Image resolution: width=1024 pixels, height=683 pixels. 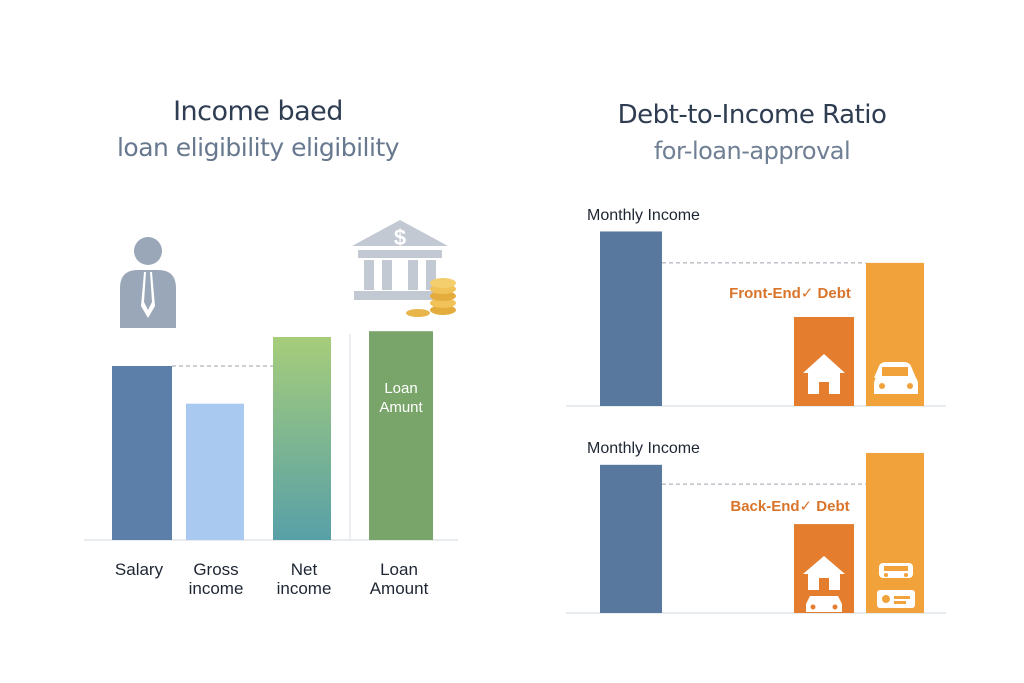 What do you see at coordinates (631, 318) in the screenshot?
I see `chart1-bar-monthly-income` at bounding box center [631, 318].